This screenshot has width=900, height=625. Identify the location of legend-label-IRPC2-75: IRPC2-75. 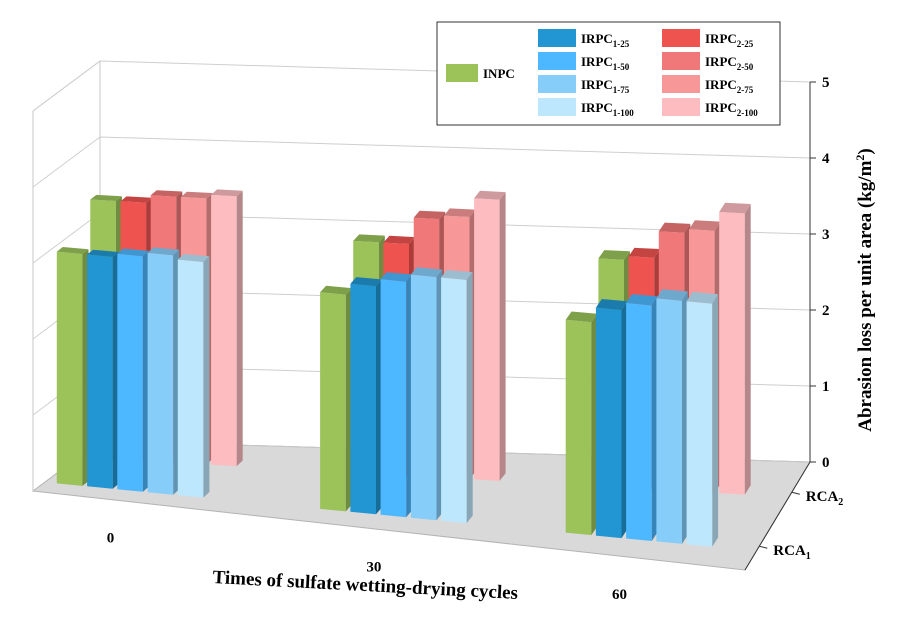
(729, 86).